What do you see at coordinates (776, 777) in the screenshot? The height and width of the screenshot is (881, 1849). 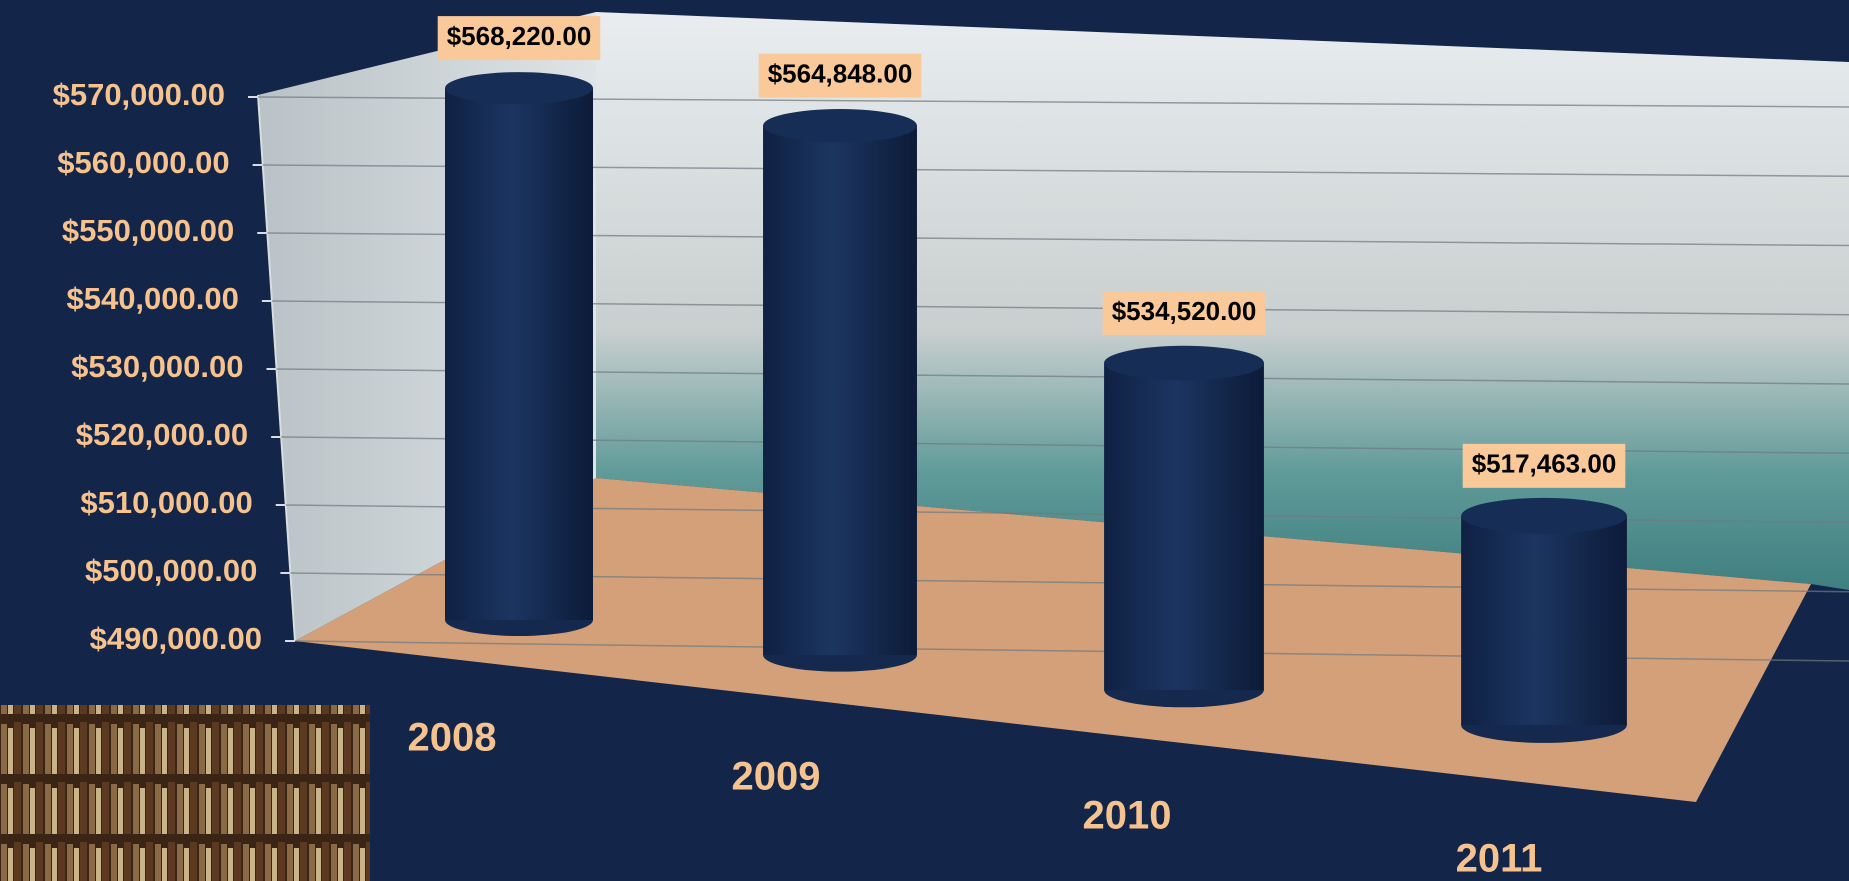 I see `x-tick-label: 2009` at bounding box center [776, 777].